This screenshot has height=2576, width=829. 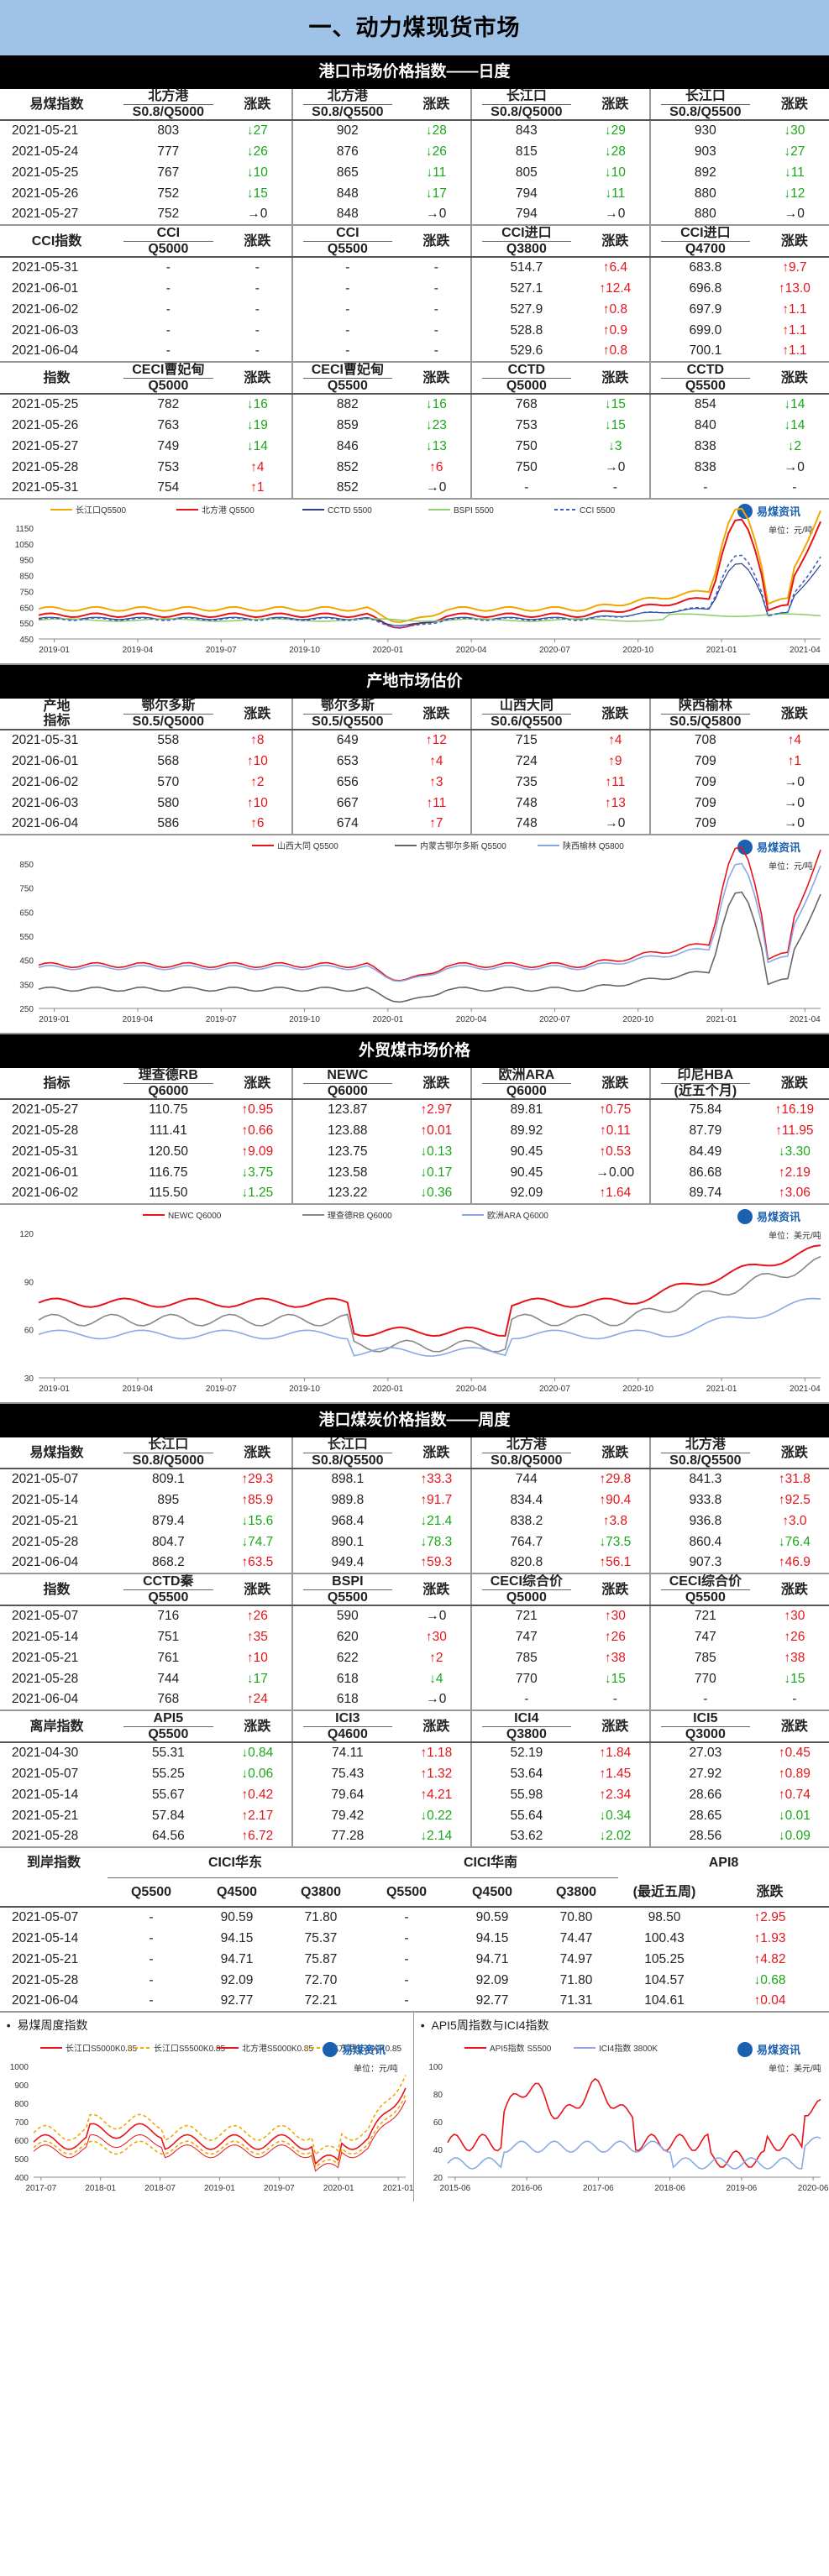 What do you see at coordinates (347, 1699) in the screenshot?
I see `cell: 618` at bounding box center [347, 1699].